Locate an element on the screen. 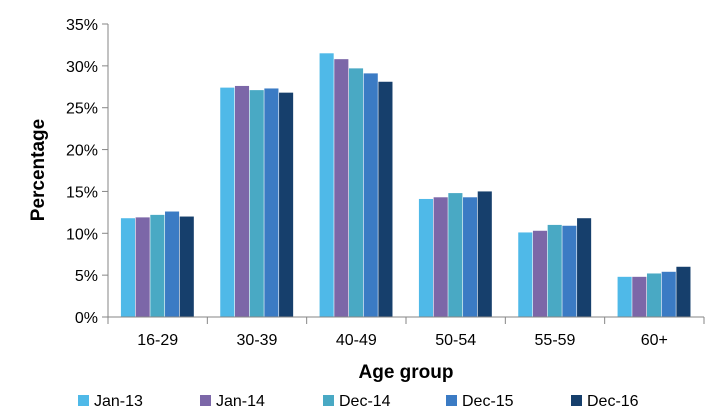 The width and height of the screenshot is (725, 418). legend-label: Dec-16 is located at coordinates (613, 401).